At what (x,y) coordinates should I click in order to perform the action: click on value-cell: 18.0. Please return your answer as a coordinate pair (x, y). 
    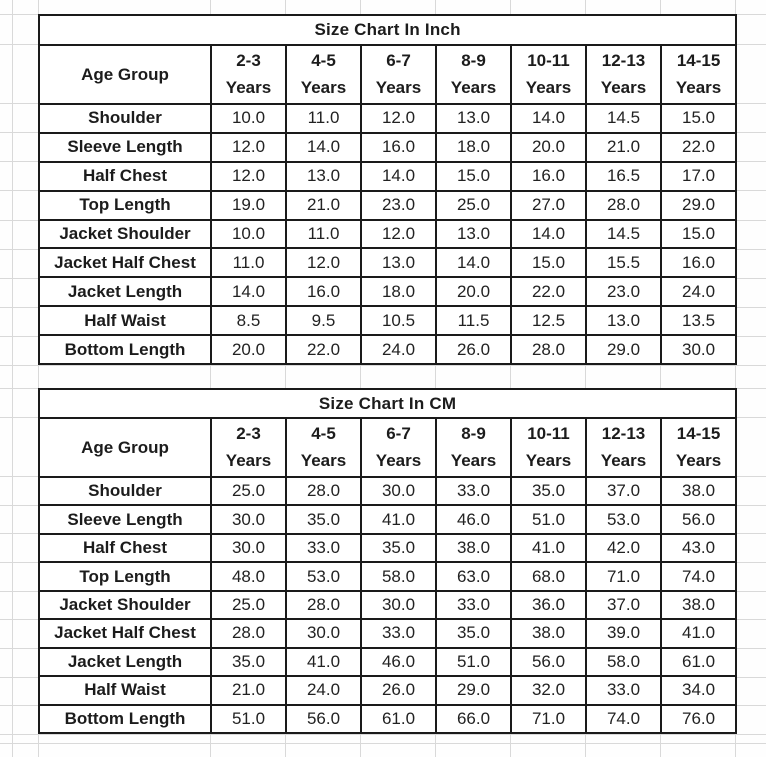
    Looking at the image, I should click on (398, 292).